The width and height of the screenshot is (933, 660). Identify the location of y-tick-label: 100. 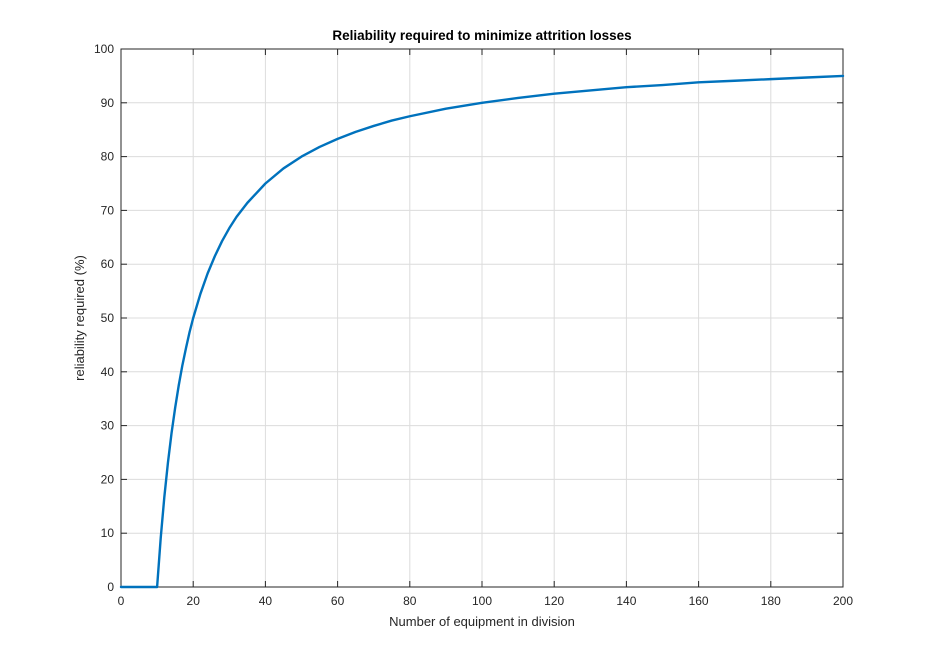
(104, 49).